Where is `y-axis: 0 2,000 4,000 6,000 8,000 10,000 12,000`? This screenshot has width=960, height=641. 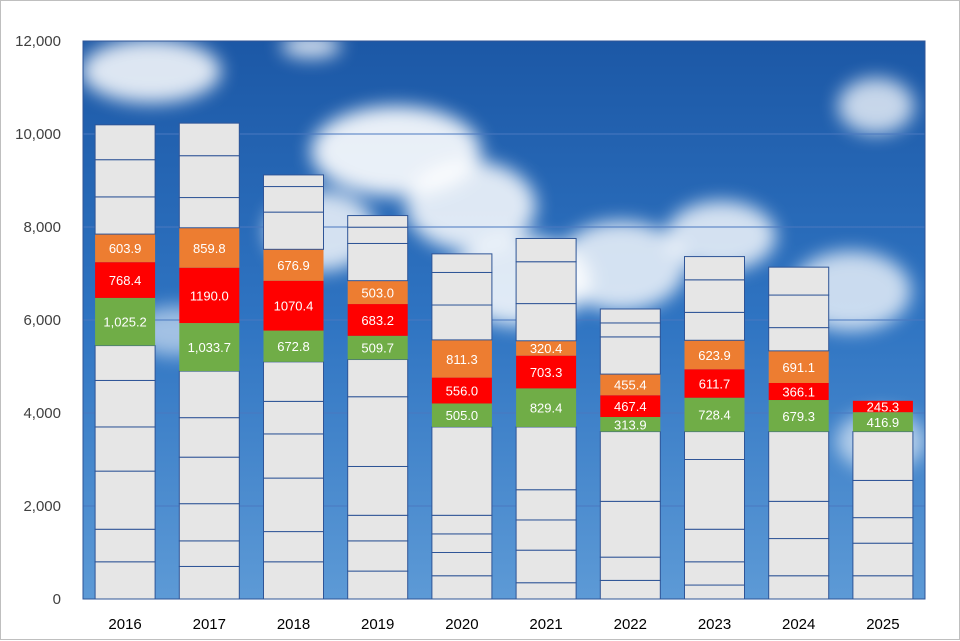 y-axis: 0 2,000 4,000 6,000 8,000 10,000 12,000 is located at coordinates (38, 320).